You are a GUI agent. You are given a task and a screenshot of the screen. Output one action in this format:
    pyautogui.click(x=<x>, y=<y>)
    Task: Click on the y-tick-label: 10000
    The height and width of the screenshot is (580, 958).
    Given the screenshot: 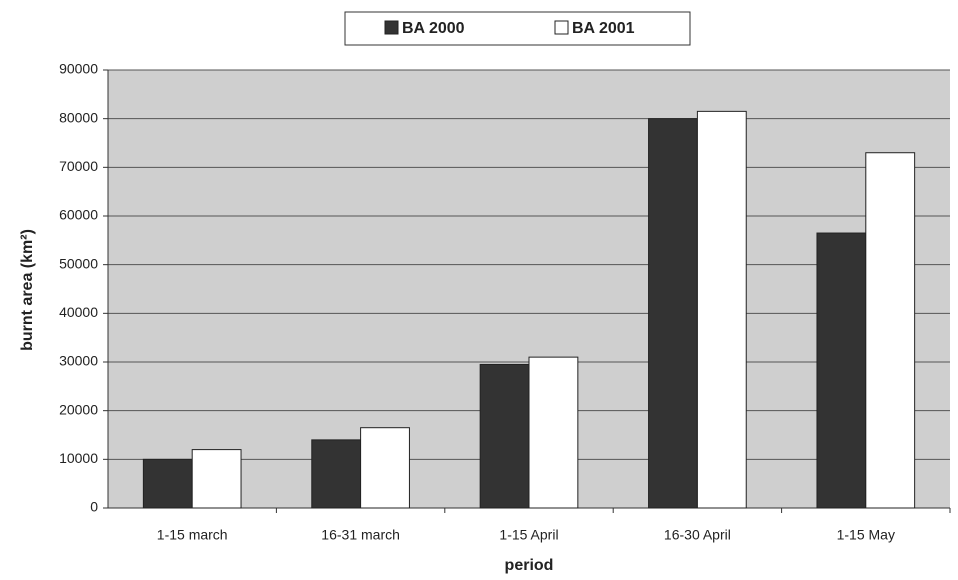 What is the action you would take?
    pyautogui.click(x=78, y=458)
    